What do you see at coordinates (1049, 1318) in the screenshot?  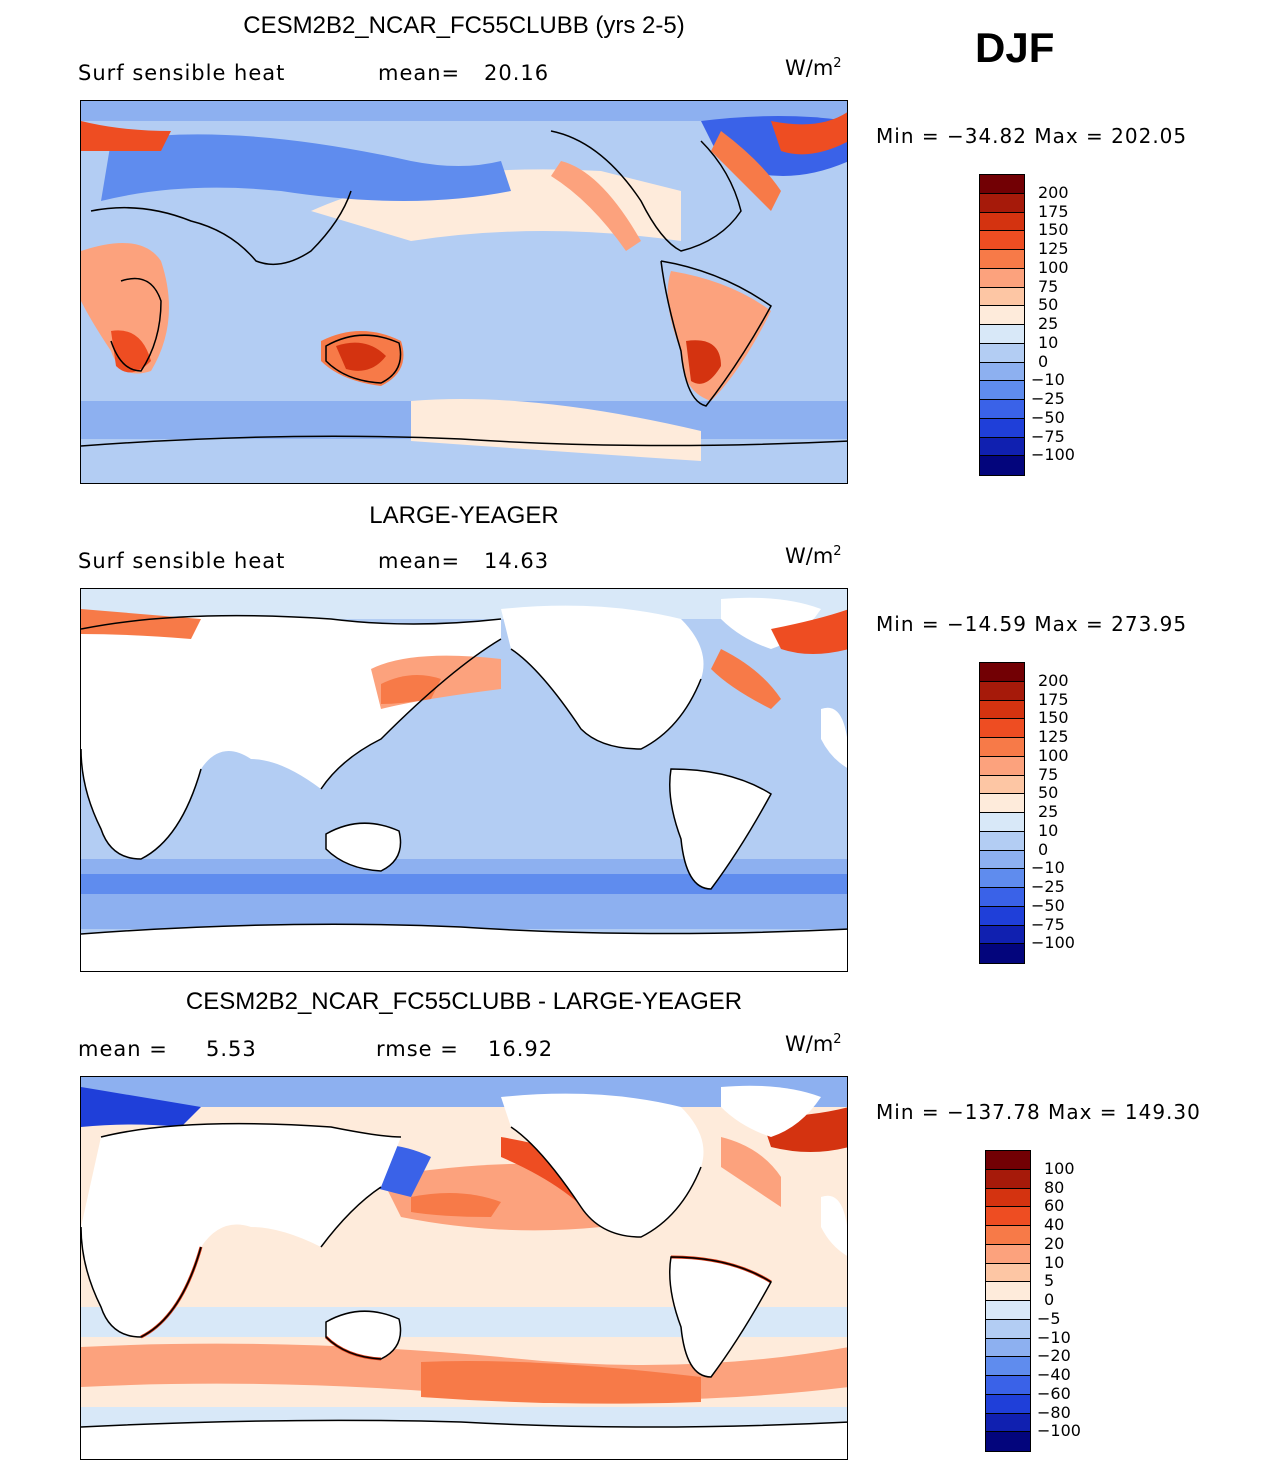 I see `colorbar-tick-label: −5` at bounding box center [1049, 1318].